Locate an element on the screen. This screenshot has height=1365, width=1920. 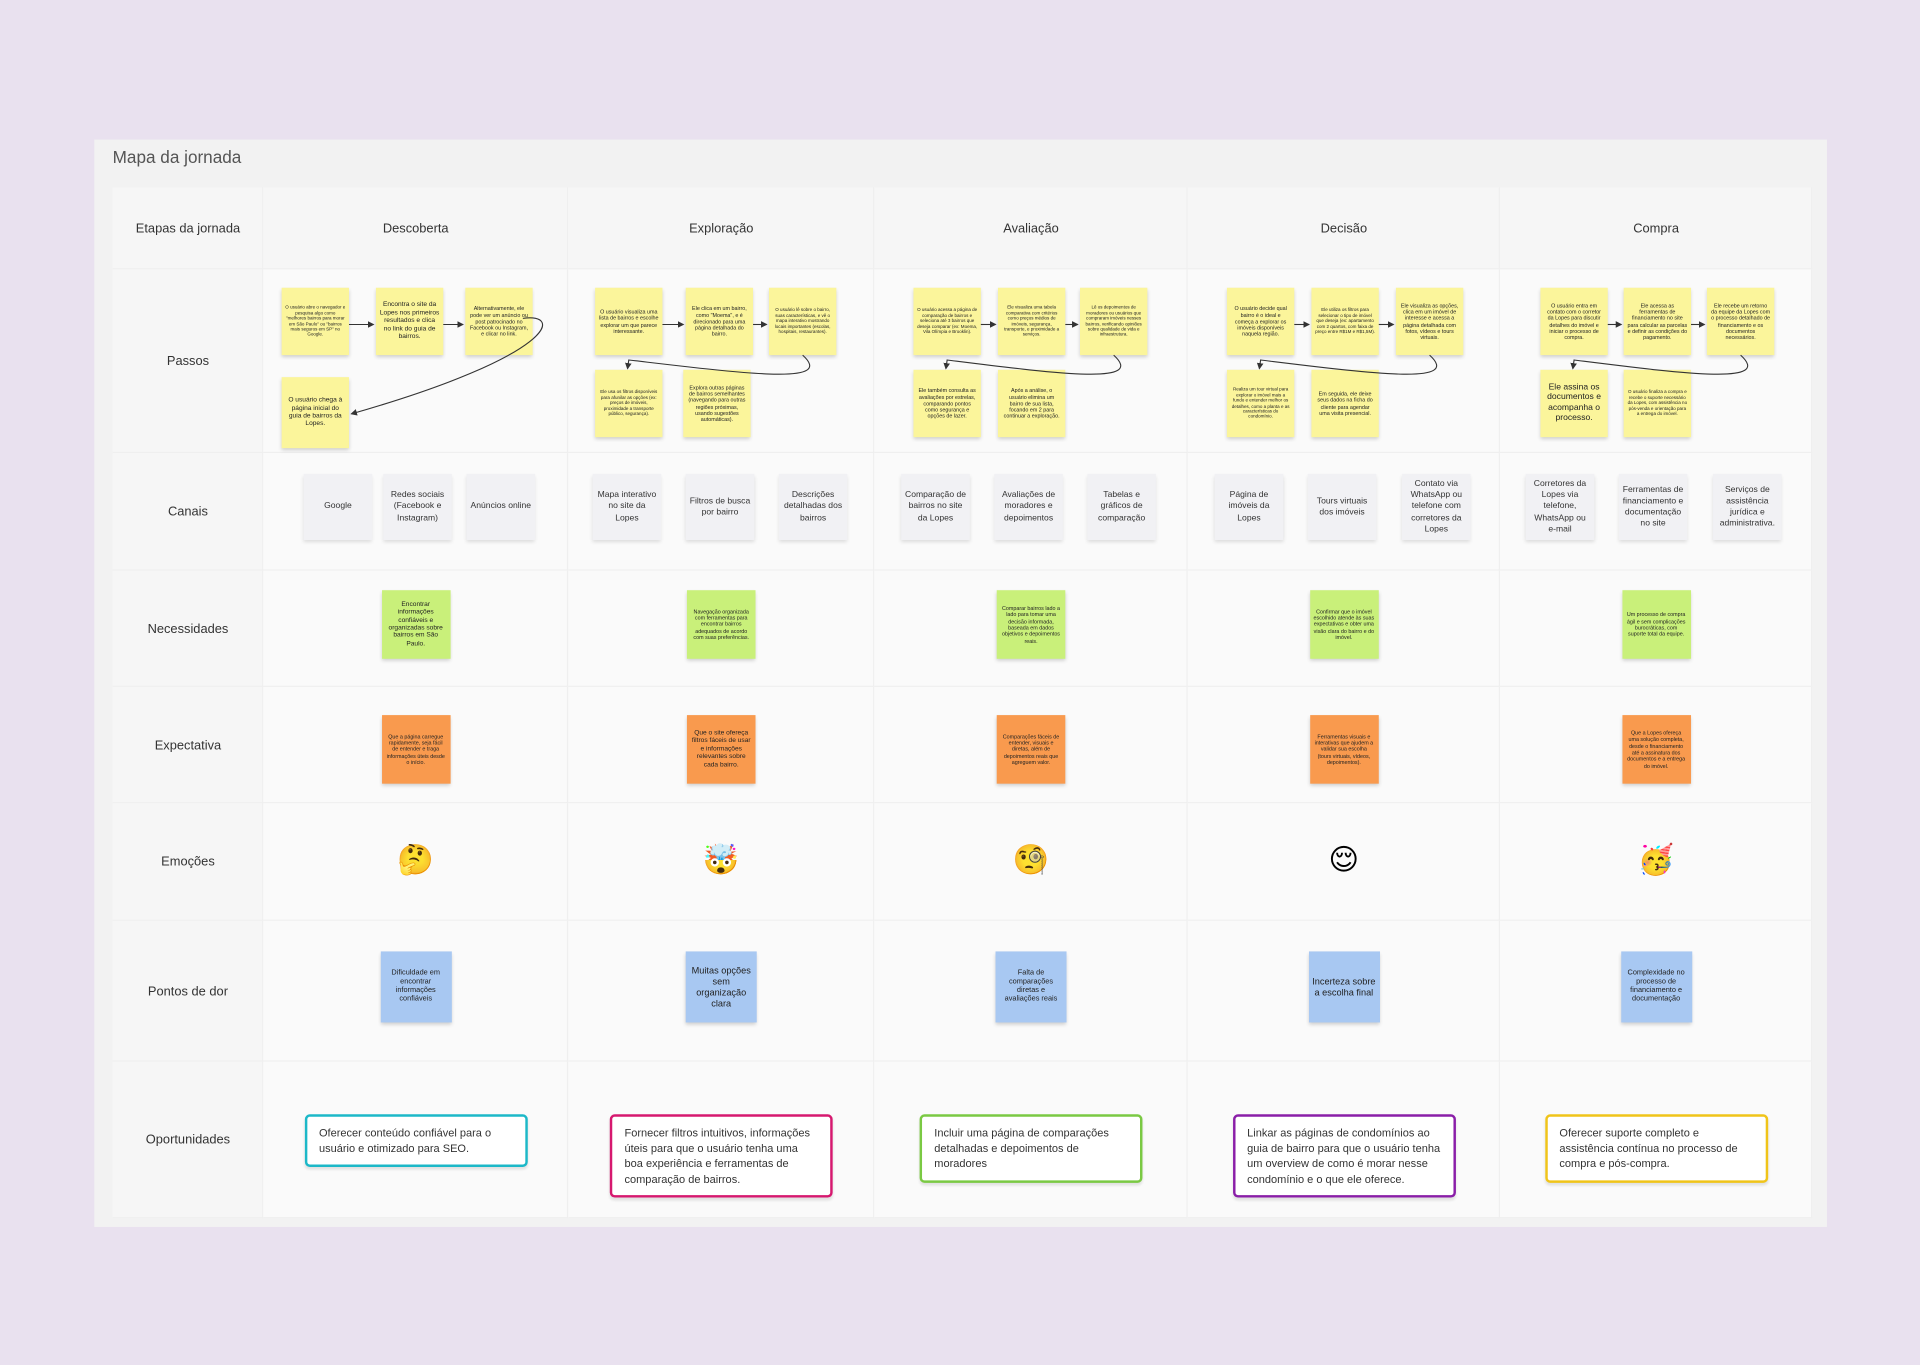
channel-card: Comparação de bairros no site da Lopes is located at coordinates (935, 507).